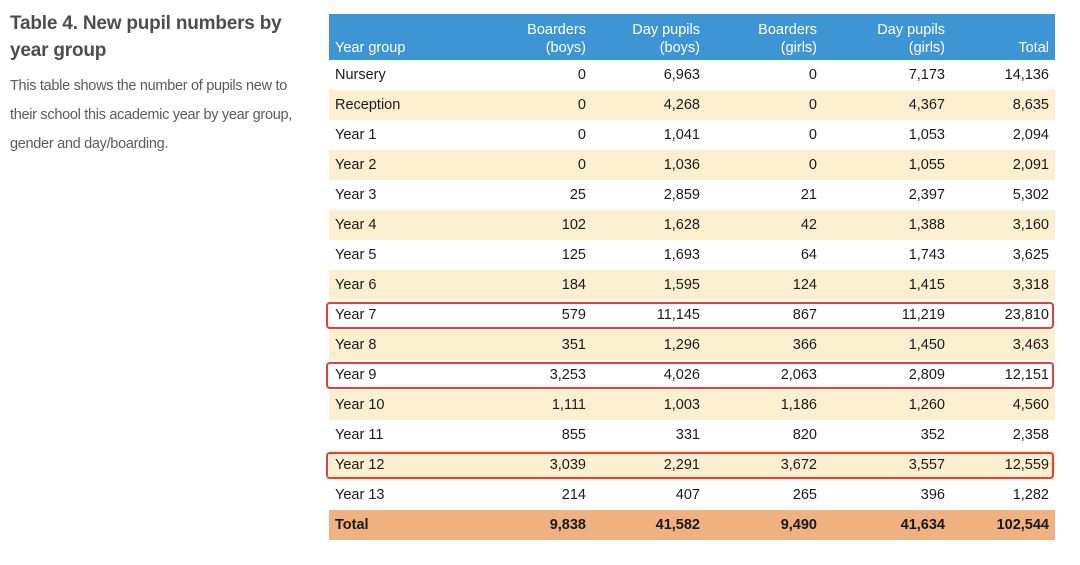  I want to click on cell-total: 3,625, so click(1030, 255).